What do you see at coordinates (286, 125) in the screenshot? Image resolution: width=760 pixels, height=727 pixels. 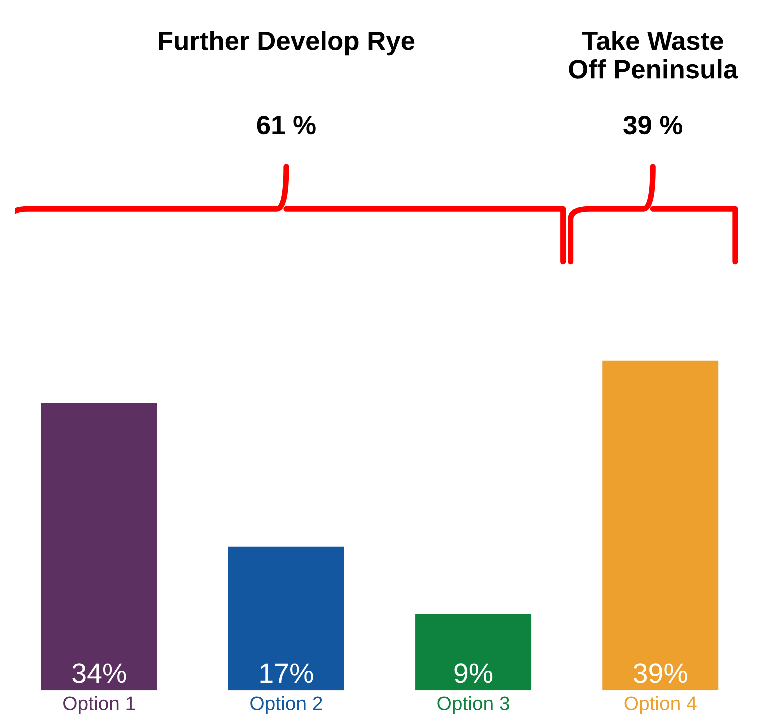 I see `text: 61 %` at bounding box center [286, 125].